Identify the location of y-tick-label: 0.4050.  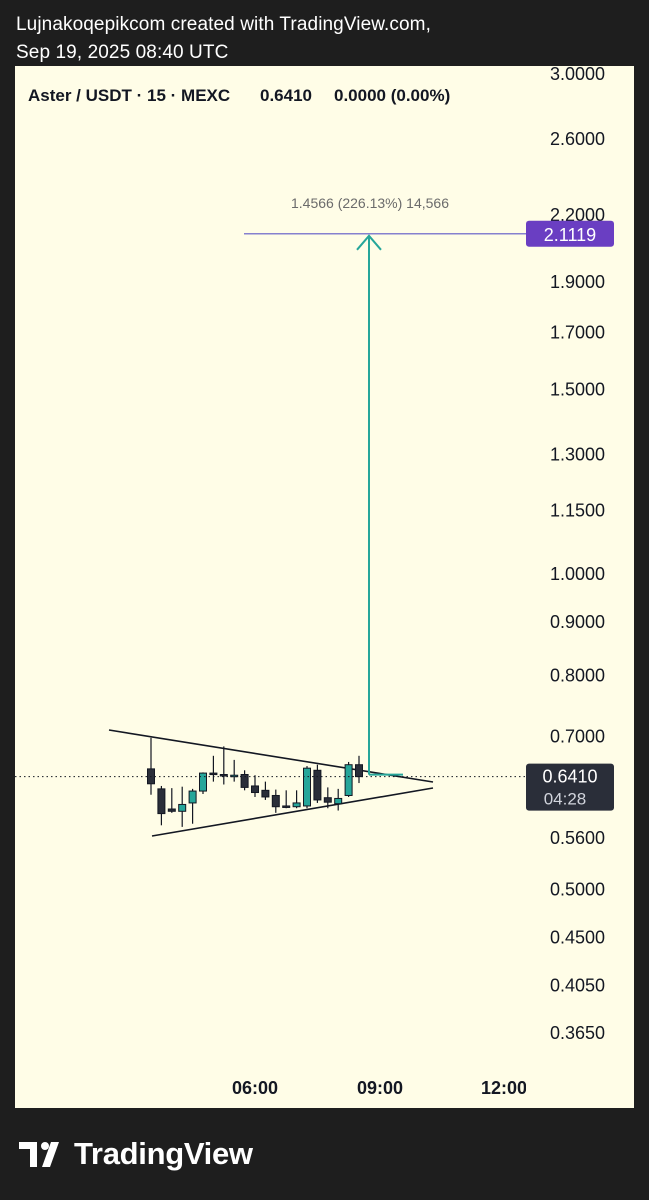
(577, 986).